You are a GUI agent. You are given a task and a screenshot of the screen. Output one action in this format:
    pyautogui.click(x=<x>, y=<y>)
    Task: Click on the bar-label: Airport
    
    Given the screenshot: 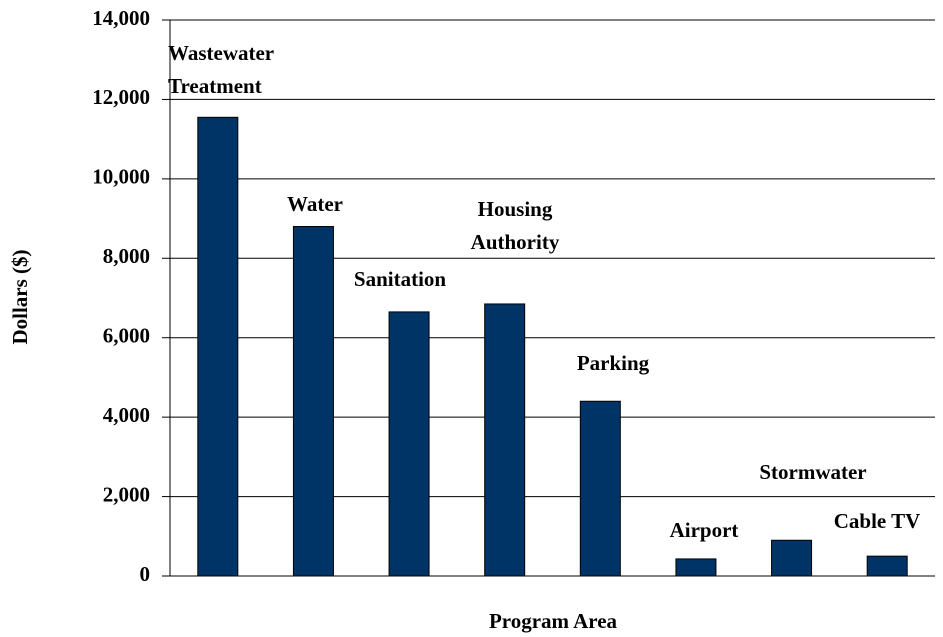 What is the action you would take?
    pyautogui.click(x=704, y=530)
    